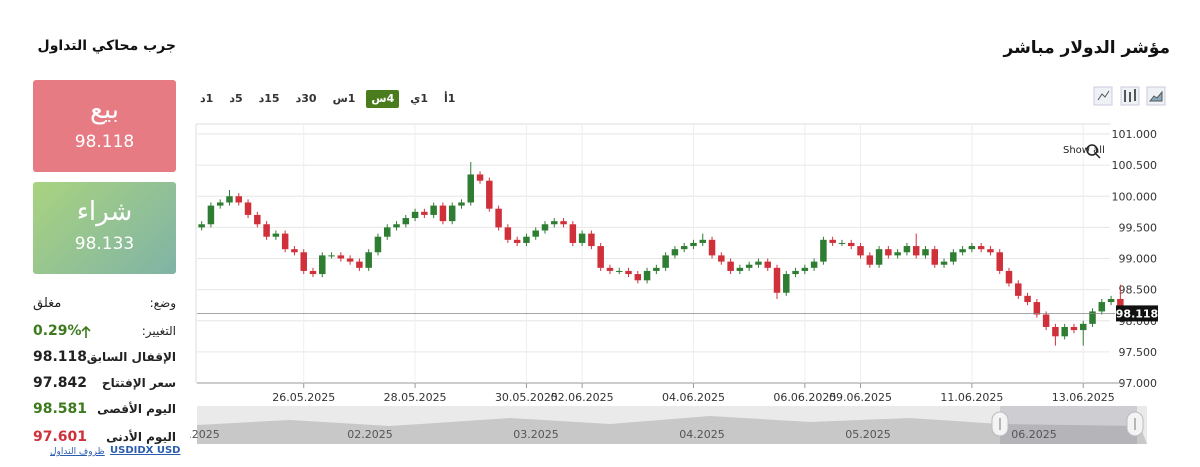  Describe the element at coordinates (1138, 352) in the screenshot. I see `y-tick-label: 97.500` at that location.